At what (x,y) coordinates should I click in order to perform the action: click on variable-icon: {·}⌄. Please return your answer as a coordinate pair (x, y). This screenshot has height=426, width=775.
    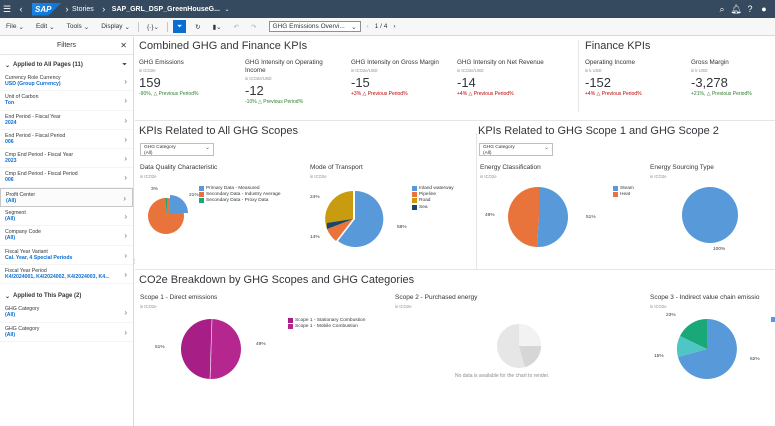
    Looking at the image, I should click on (153, 27).